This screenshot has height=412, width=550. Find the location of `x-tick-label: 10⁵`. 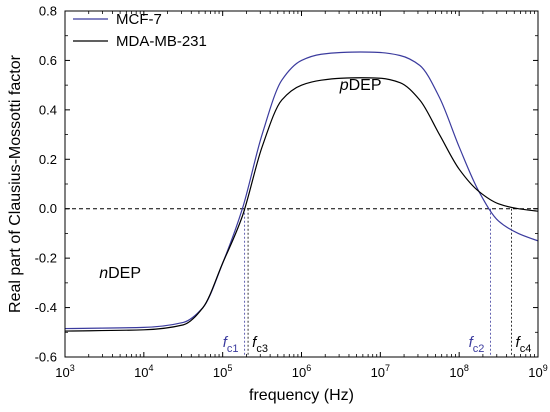

x-tick-label: 10⁵ is located at coordinates (222, 371).